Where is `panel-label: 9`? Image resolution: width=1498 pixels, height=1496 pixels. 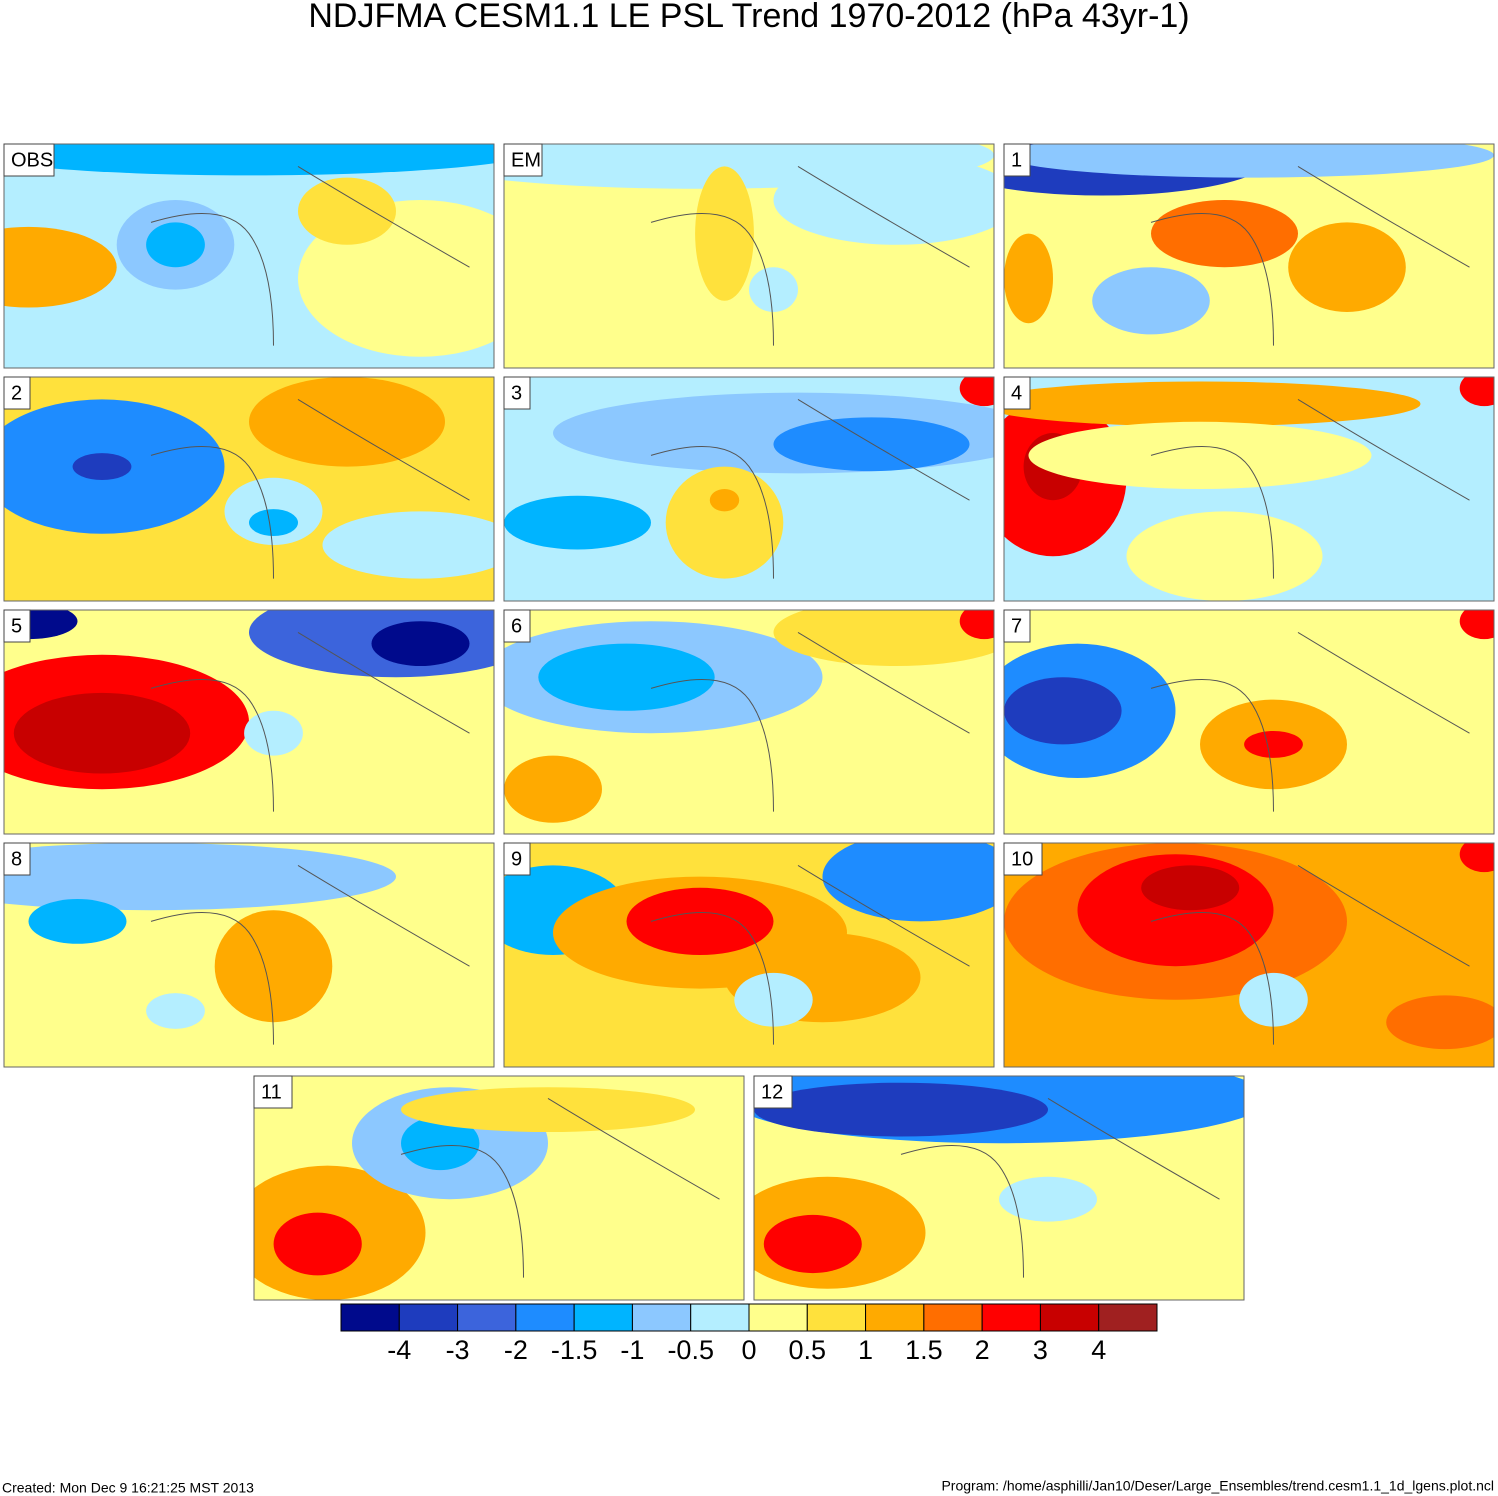
panel-label: 9 is located at coordinates (516, 859).